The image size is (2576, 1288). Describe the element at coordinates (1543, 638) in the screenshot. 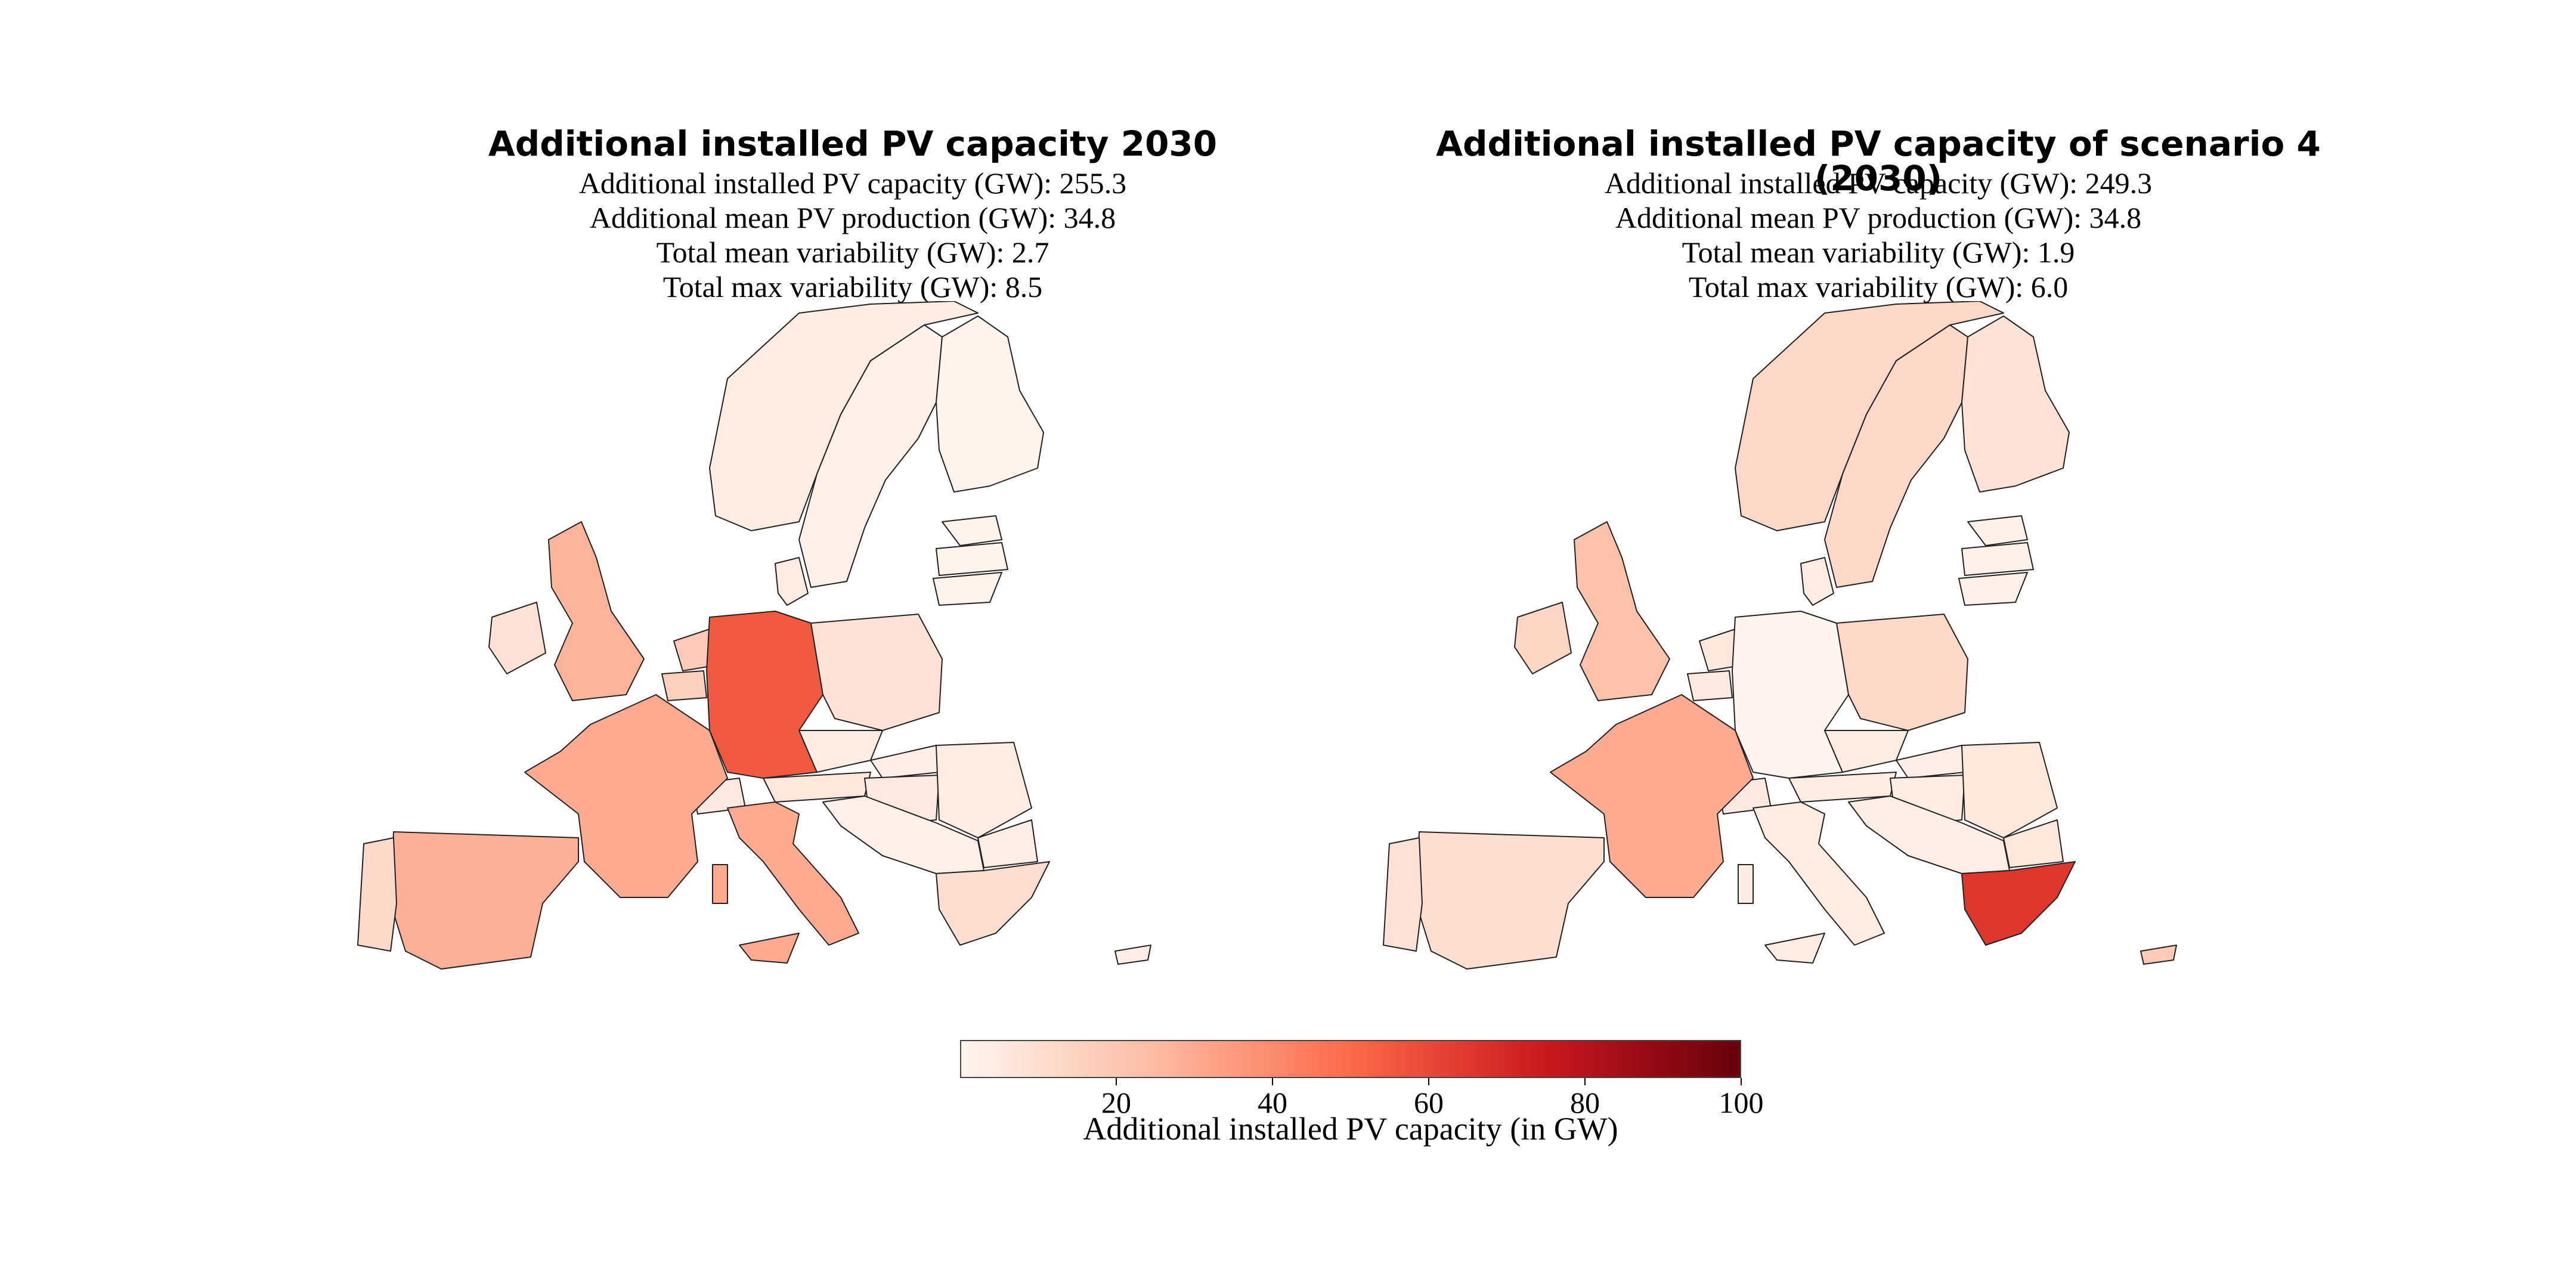

I see `right-country-ireland` at that location.